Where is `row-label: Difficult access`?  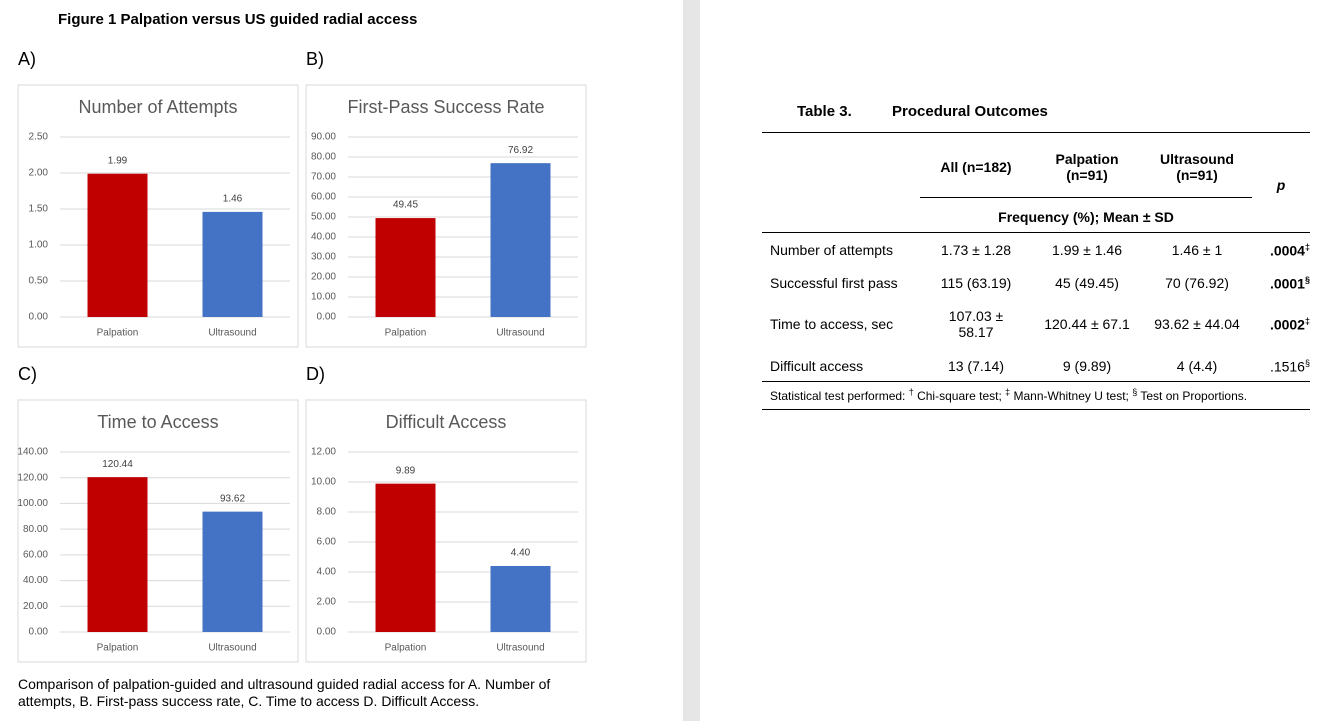 row-label: Difficult access is located at coordinates (817, 366).